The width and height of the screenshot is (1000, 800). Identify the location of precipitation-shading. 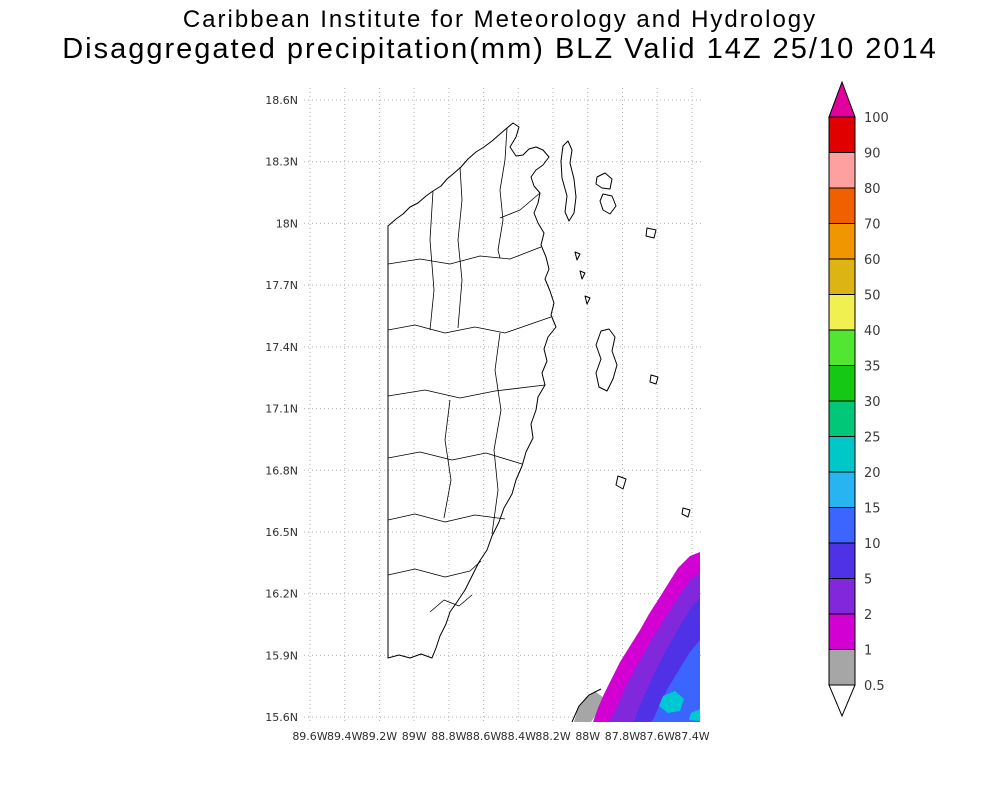
(635, 637).